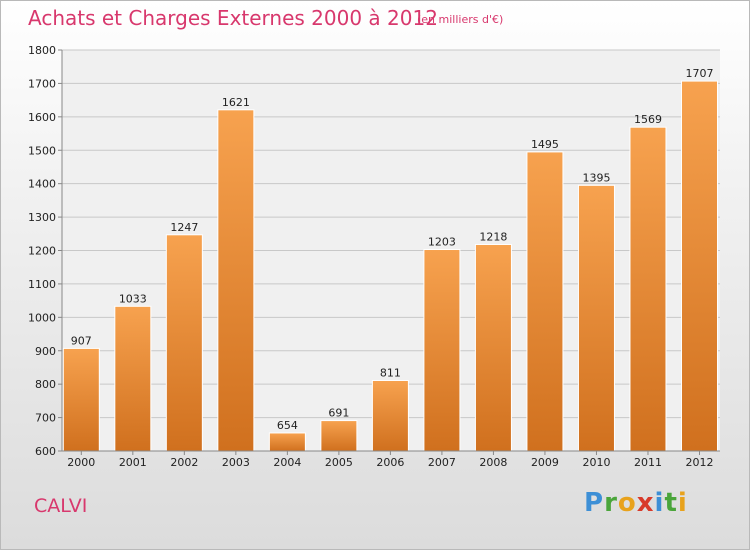 Image resolution: width=750 pixels, height=550 pixels. What do you see at coordinates (671, 503) in the screenshot?
I see `logo-letter: t` at bounding box center [671, 503].